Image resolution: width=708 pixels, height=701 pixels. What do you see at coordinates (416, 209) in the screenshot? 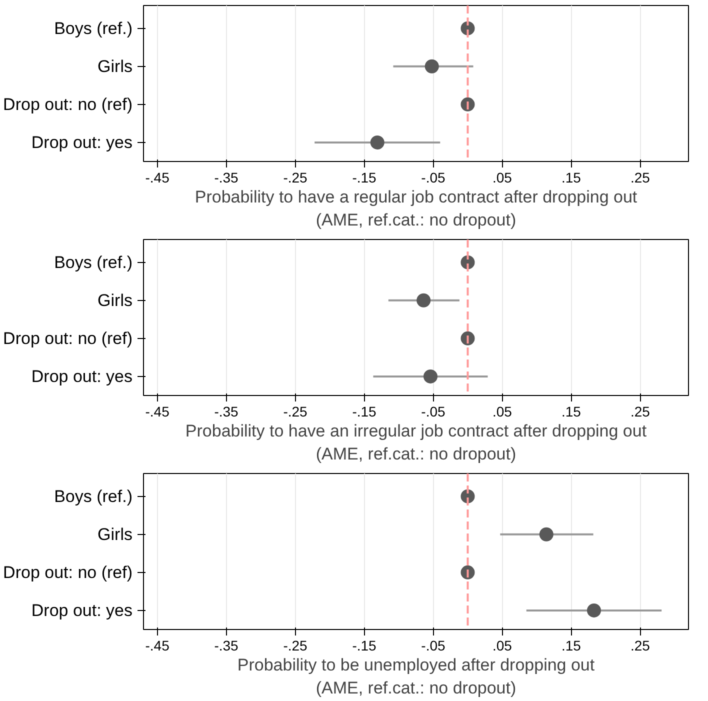
I see `x-axis-title: Probability to have a regular job contract after dropping out (AME, ref.cat.: no dropout)` at bounding box center [416, 209].